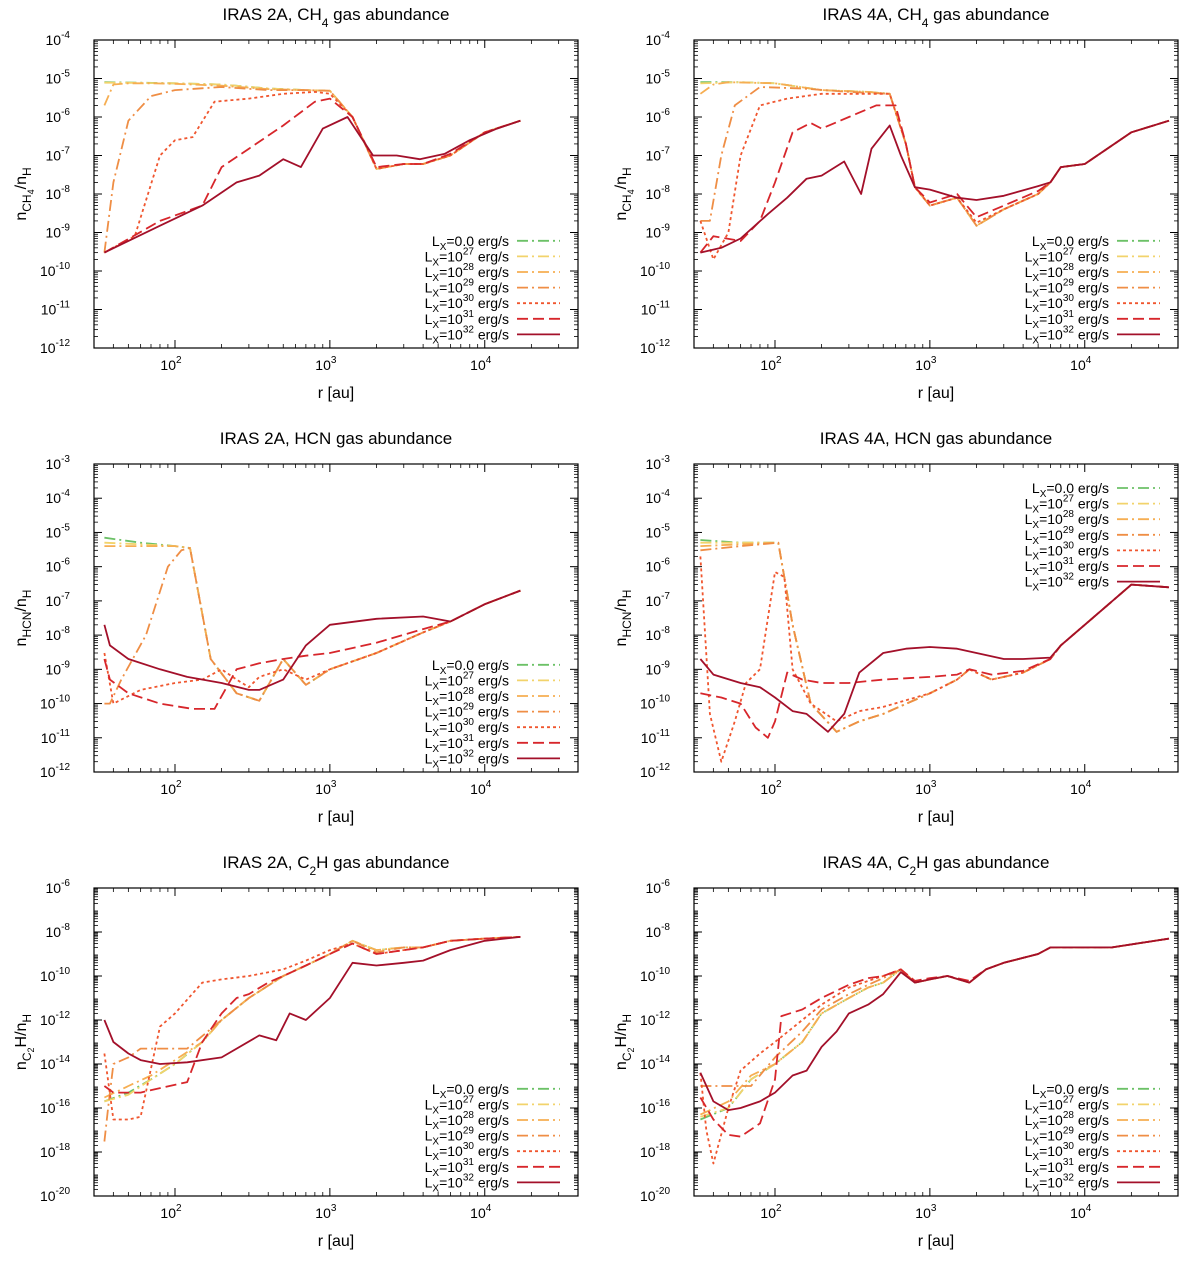  Describe the element at coordinates (912, 155) in the screenshot. I see `y-tick: 10-7` at that location.